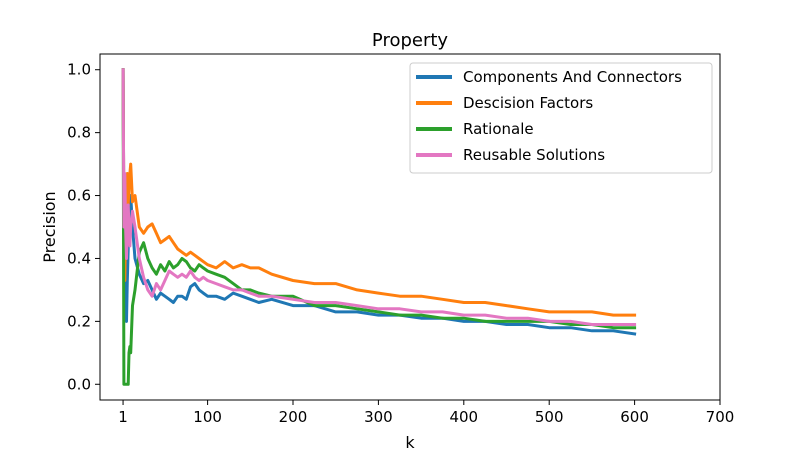 This screenshot has height=450, width=800. Describe the element at coordinates (79, 70) in the screenshot. I see `y-tick-label: 1.0` at that location.